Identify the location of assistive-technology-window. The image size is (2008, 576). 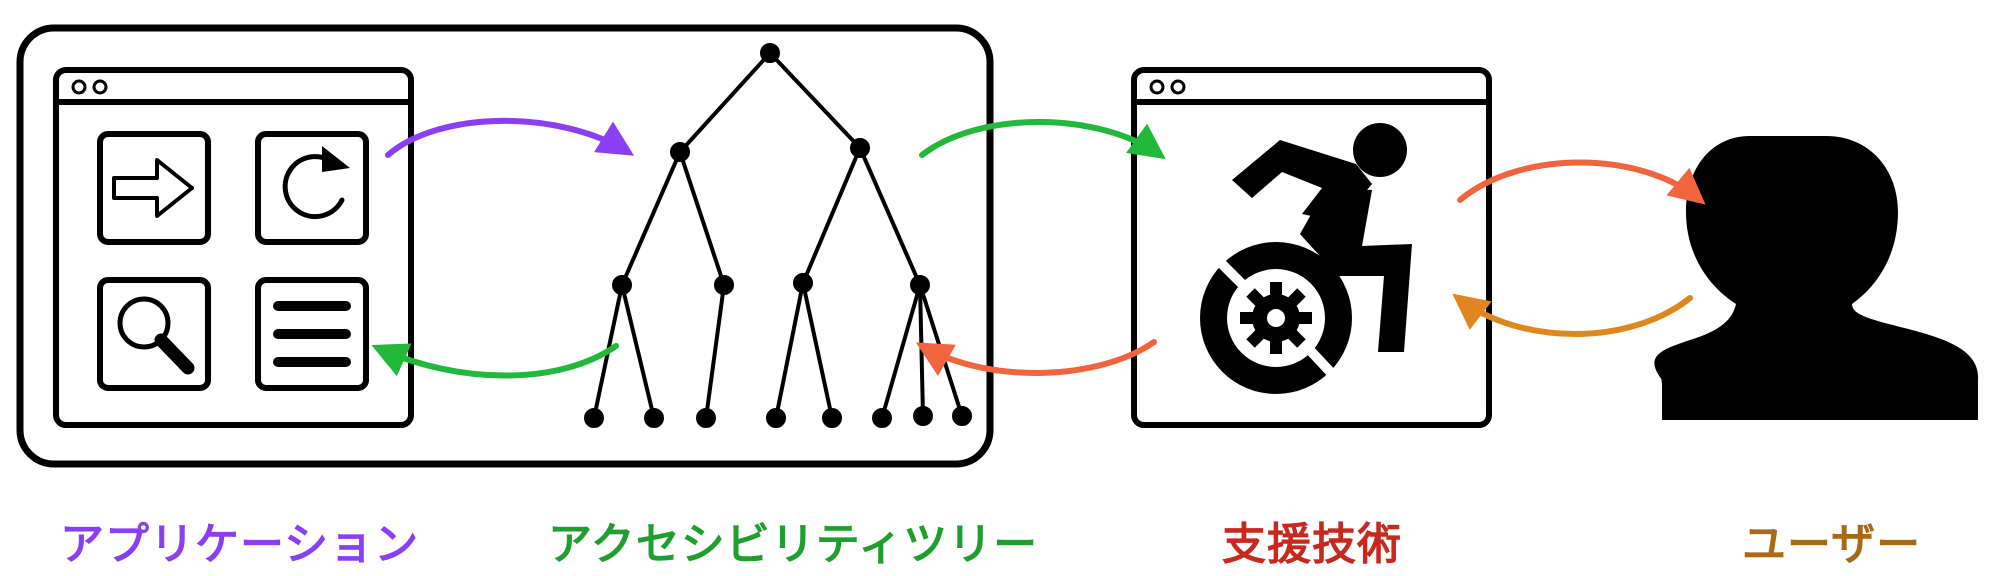
(1311, 247).